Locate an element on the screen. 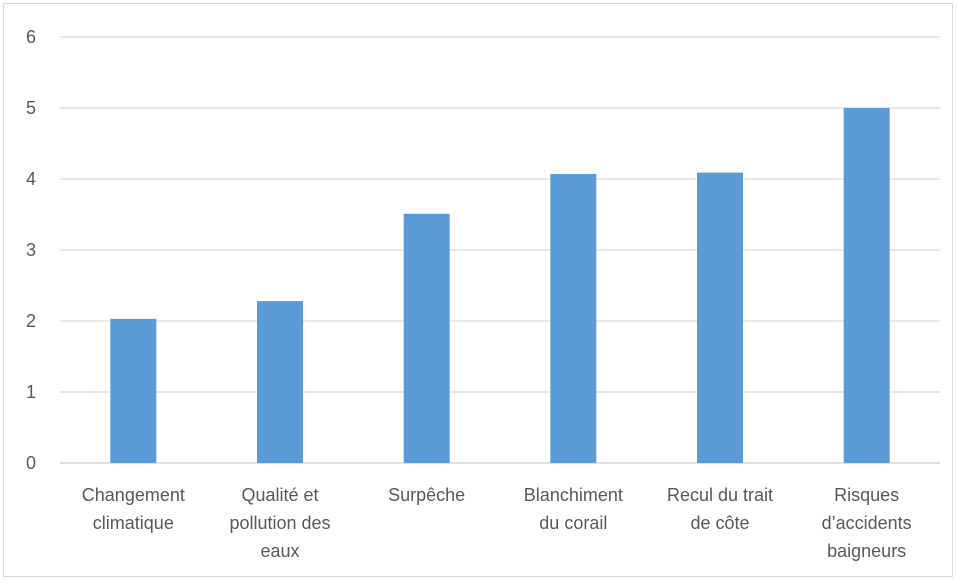  y-tick-label: 3 is located at coordinates (31, 250).